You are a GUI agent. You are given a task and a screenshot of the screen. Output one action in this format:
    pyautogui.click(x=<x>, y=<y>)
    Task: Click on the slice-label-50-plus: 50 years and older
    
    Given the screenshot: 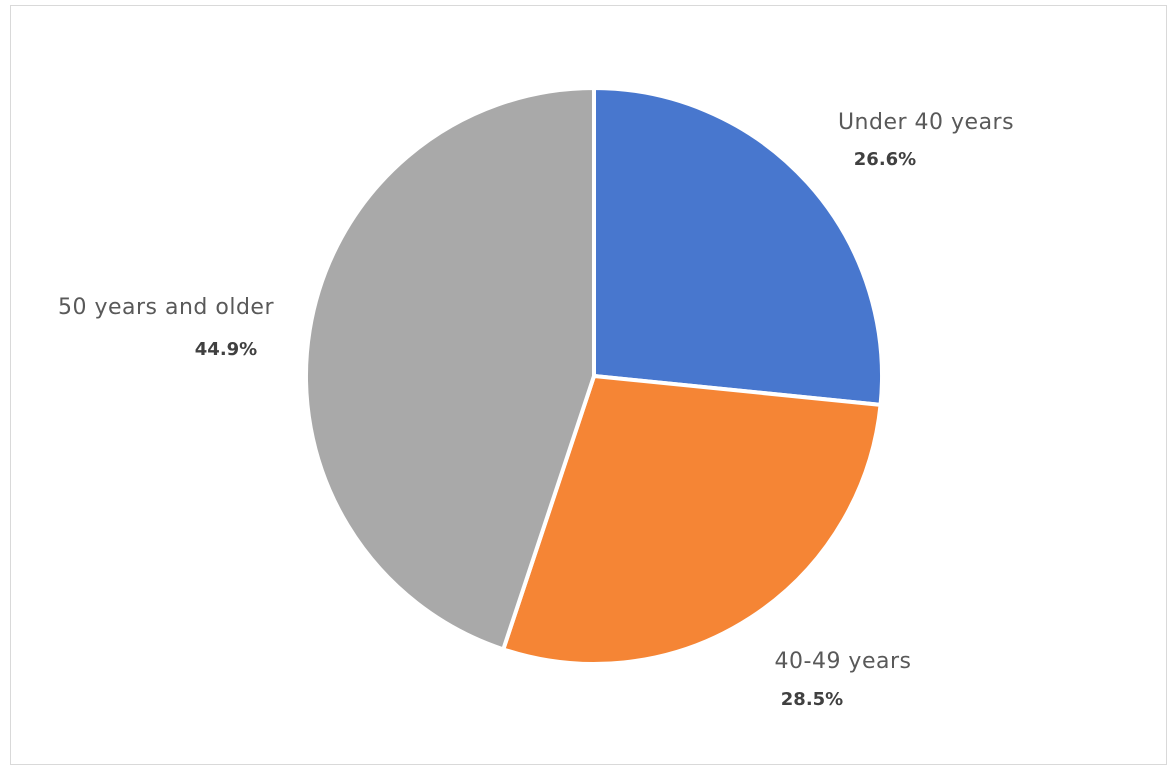 What is the action you would take?
    pyautogui.click(x=166, y=307)
    